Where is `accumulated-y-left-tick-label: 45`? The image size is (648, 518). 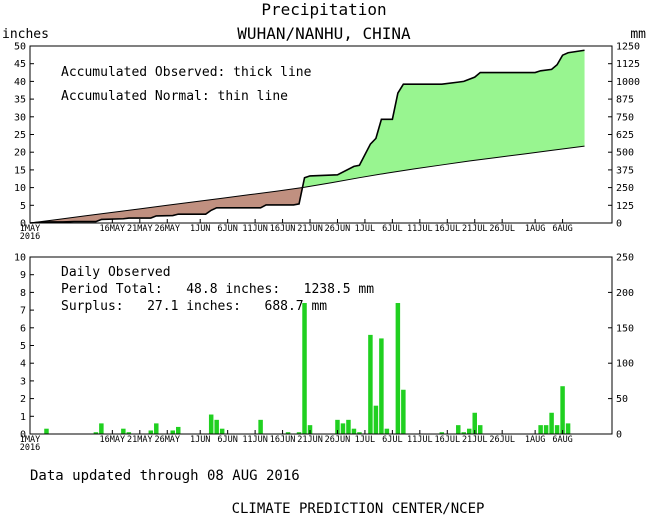 accumulated-y-left-tick-label: 45 is located at coordinates (20, 64).